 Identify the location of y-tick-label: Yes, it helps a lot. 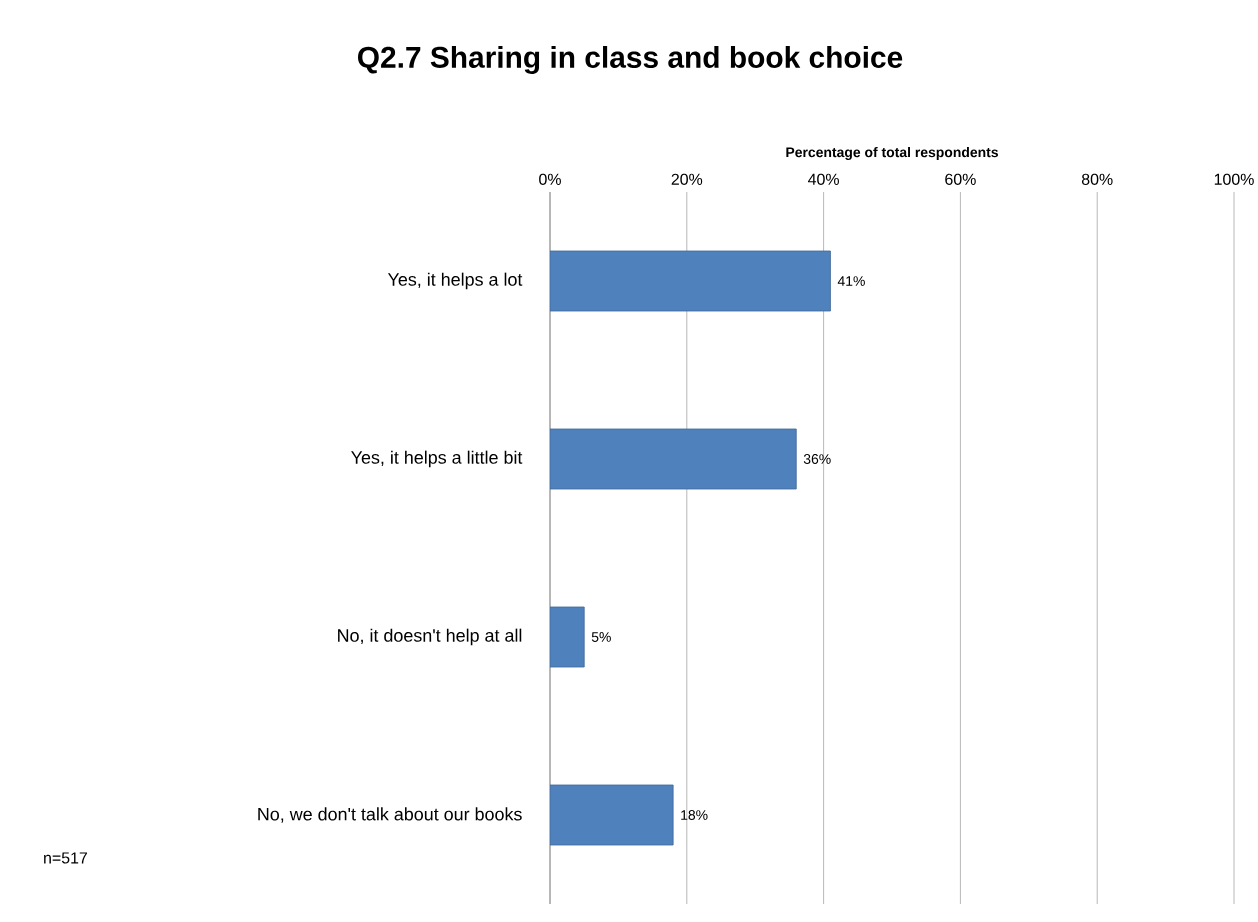
(455, 281).